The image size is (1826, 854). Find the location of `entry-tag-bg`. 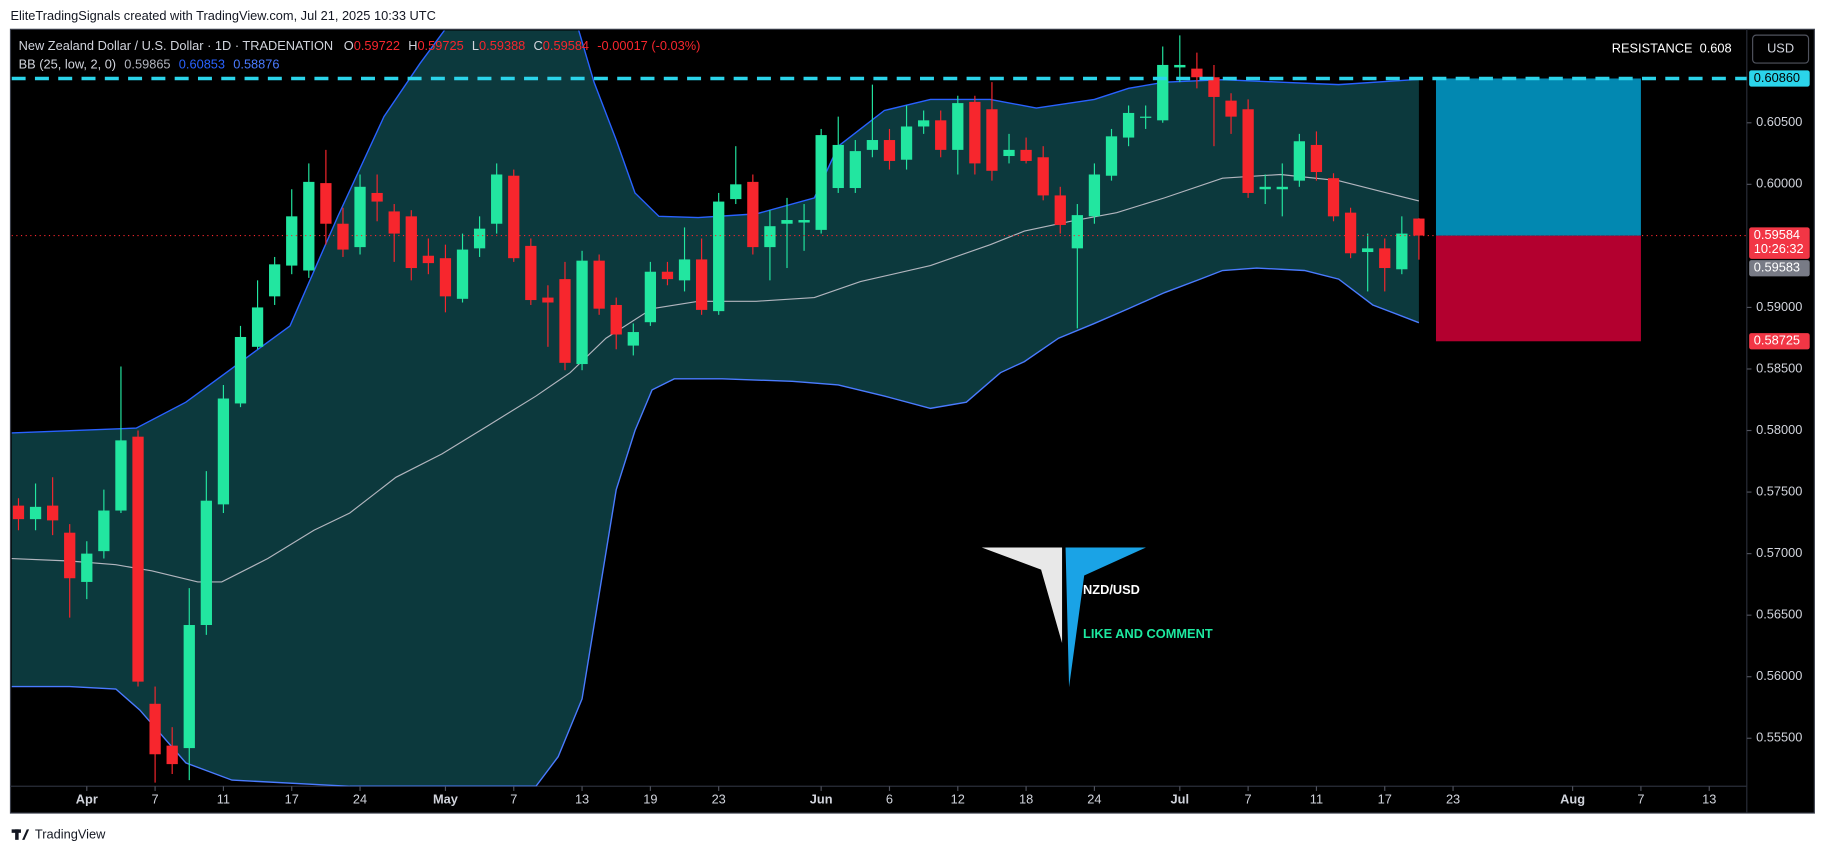

entry-tag-bg is located at coordinates (1779, 268).